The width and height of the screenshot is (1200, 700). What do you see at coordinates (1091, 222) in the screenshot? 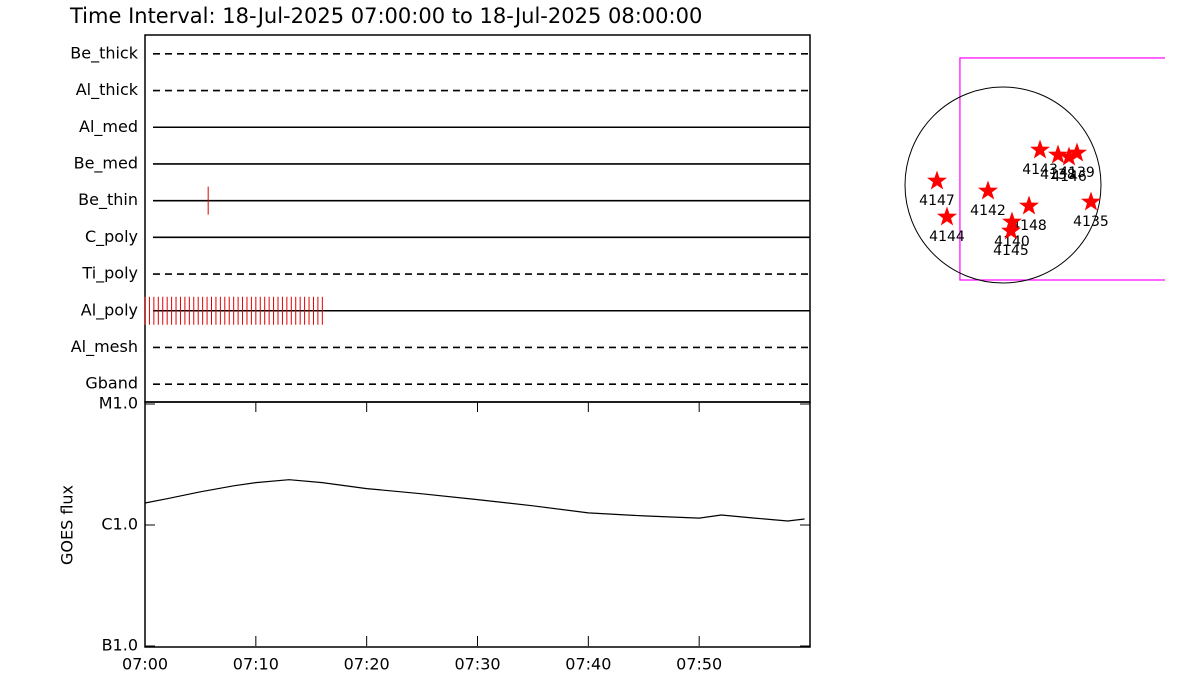
I see `active-region-label: 4135` at bounding box center [1091, 222].